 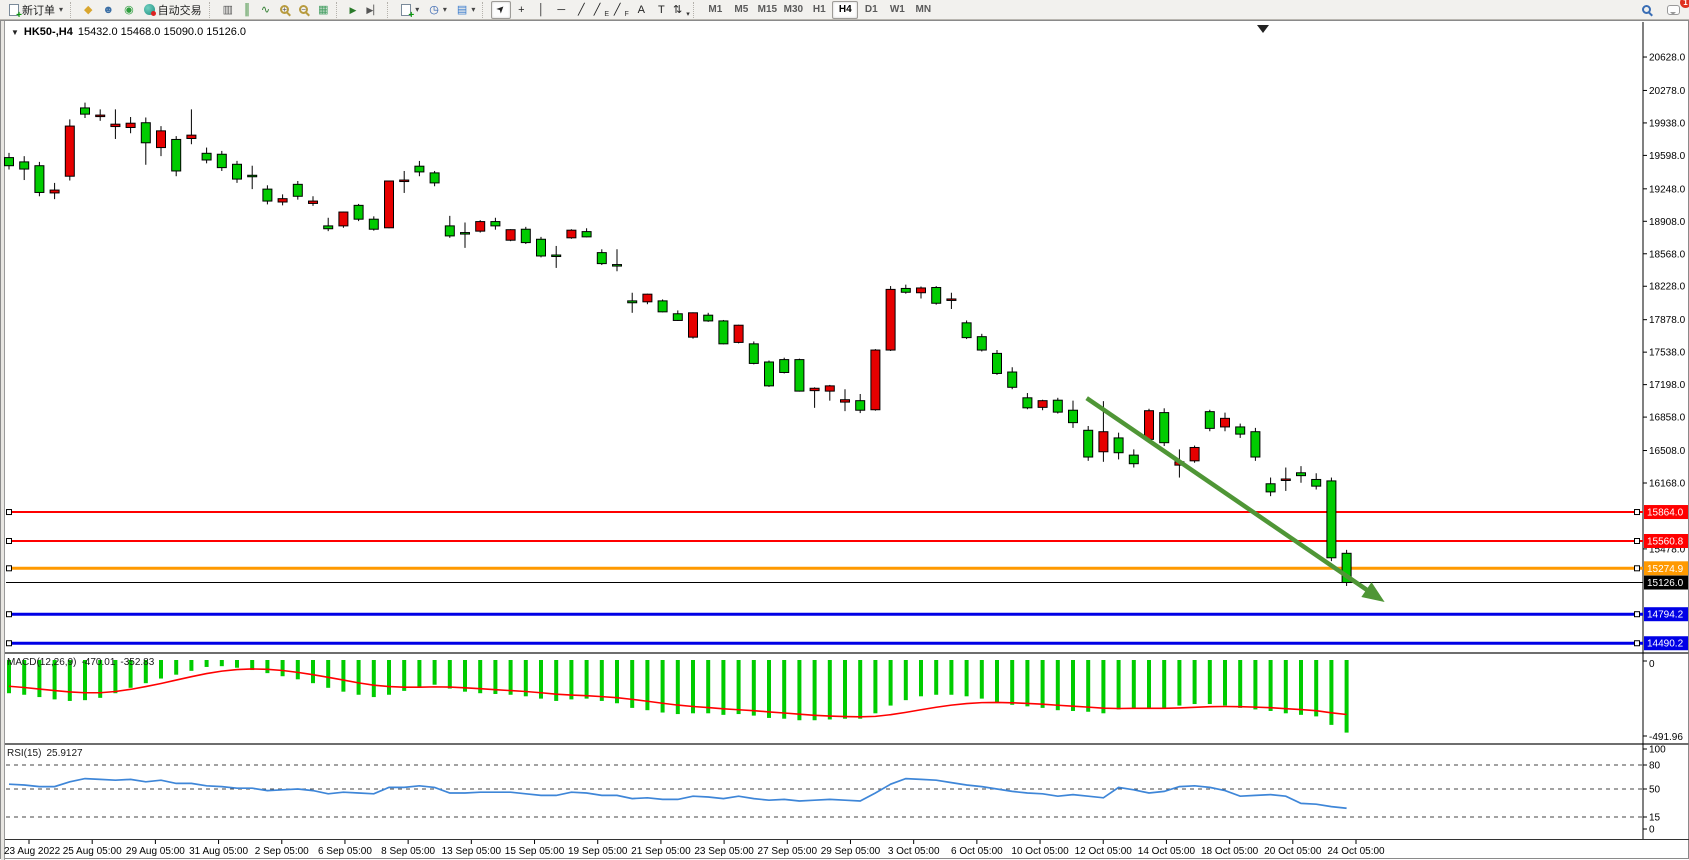 What do you see at coordinates (373, 10) in the screenshot?
I see `chart-shift-button` at bounding box center [373, 10].